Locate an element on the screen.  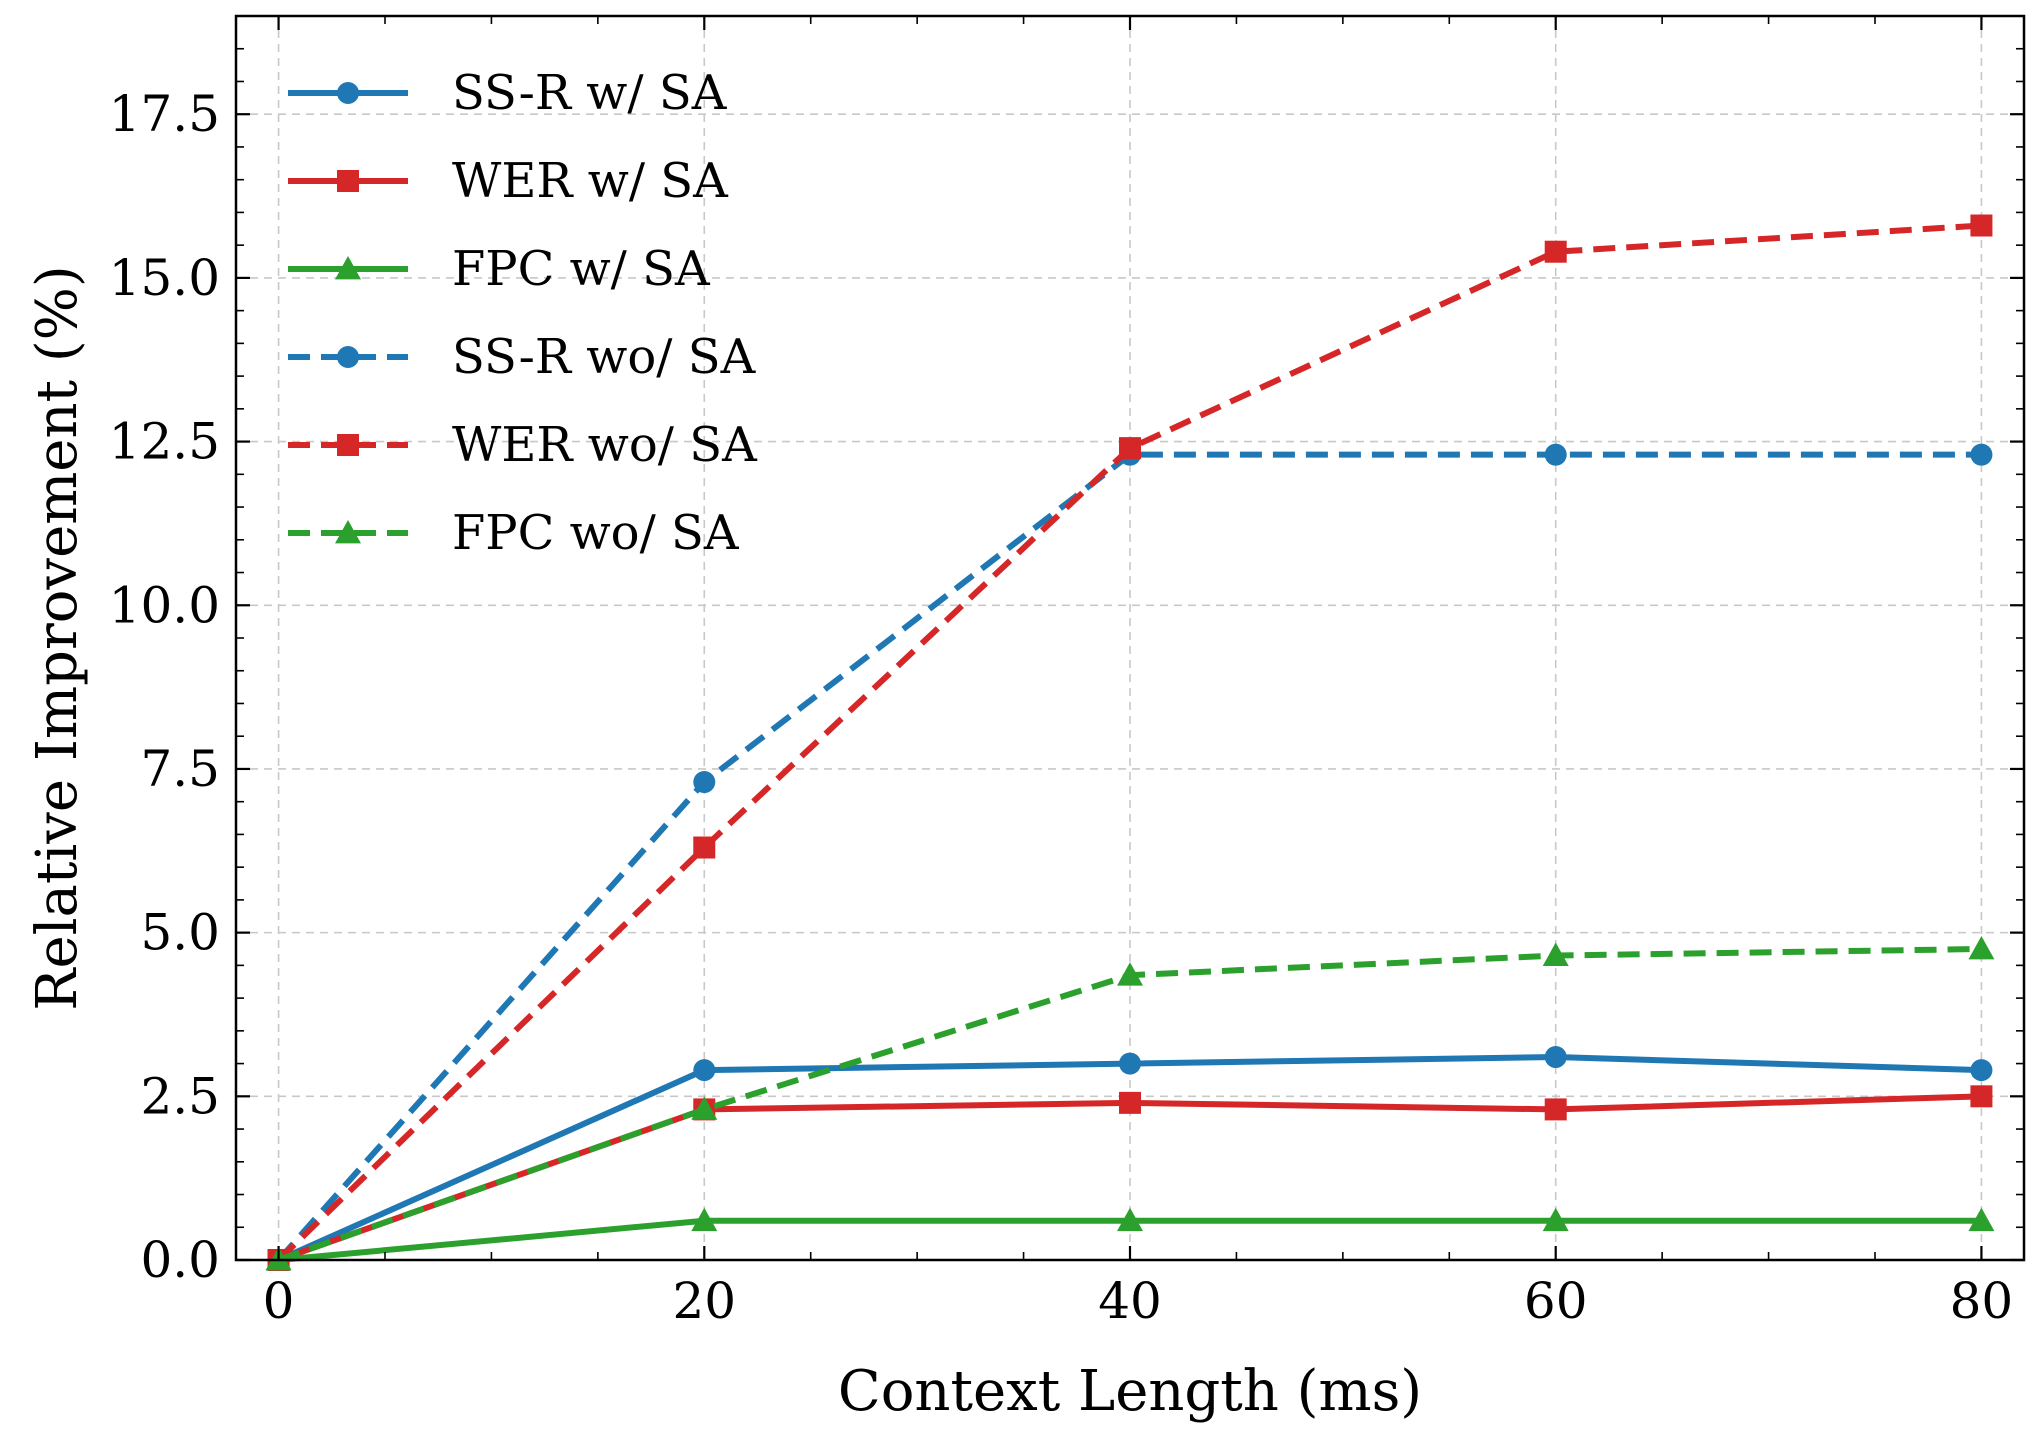
legend-item: SS-R wo/ SA is located at coordinates (522, 357).